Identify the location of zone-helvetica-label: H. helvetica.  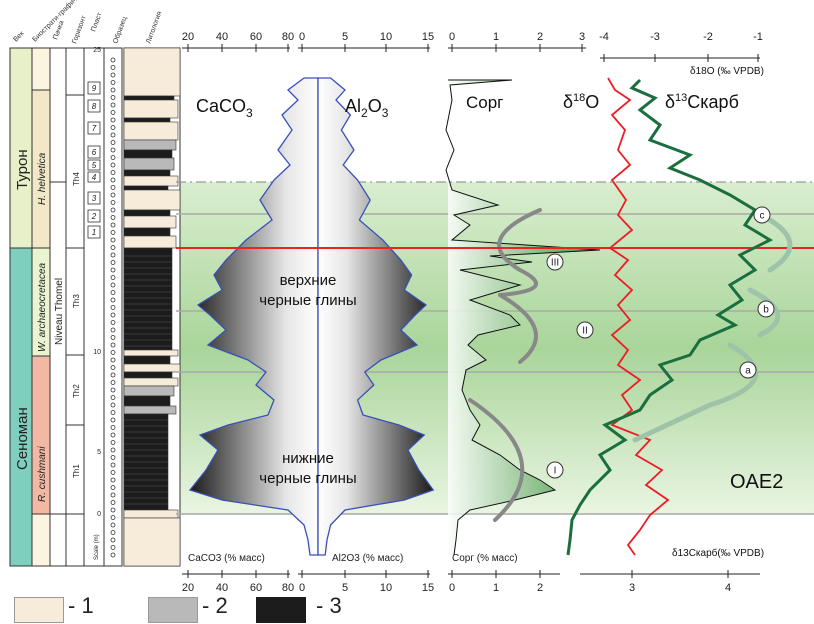
(42, 178).